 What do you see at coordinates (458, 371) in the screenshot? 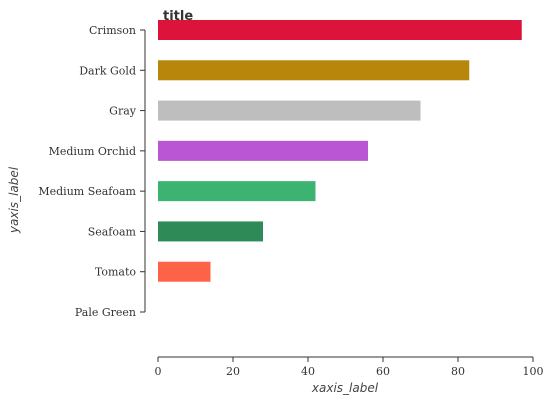
I see `x-tick-label-80: 80` at bounding box center [458, 371].